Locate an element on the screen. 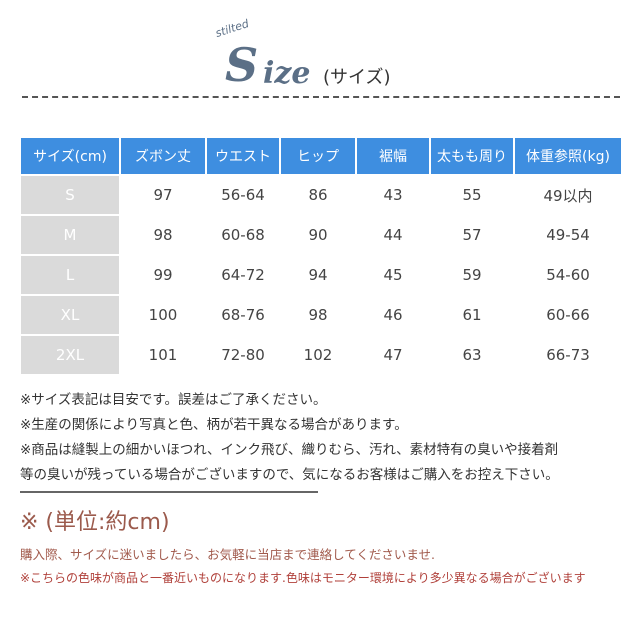 Image resolution: width=640 pixels, height=640 pixels. table-row: 2XL 101 72-80 102 47 63 66-73 is located at coordinates (321, 355).